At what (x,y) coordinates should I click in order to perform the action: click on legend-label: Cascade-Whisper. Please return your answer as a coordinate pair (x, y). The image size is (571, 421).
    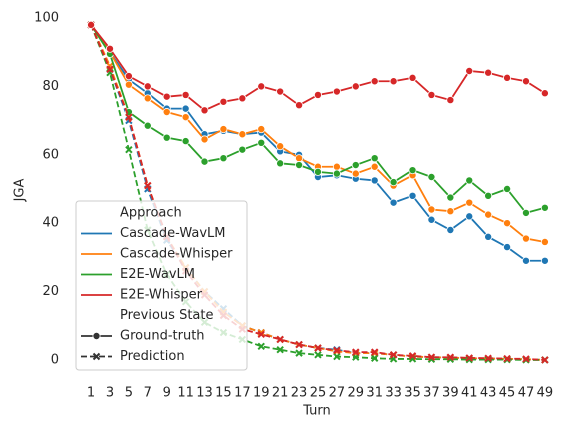
    Looking at the image, I should click on (176, 254).